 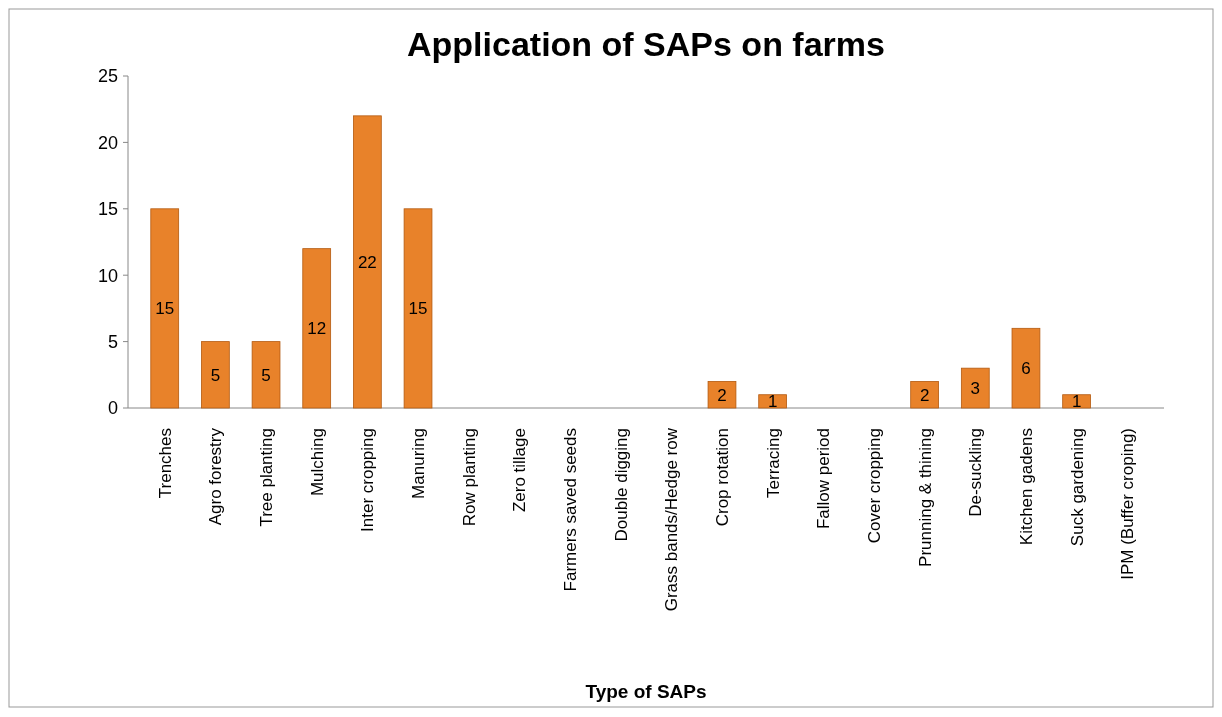 I want to click on x-tick-label: Trenches, so click(x=165, y=463).